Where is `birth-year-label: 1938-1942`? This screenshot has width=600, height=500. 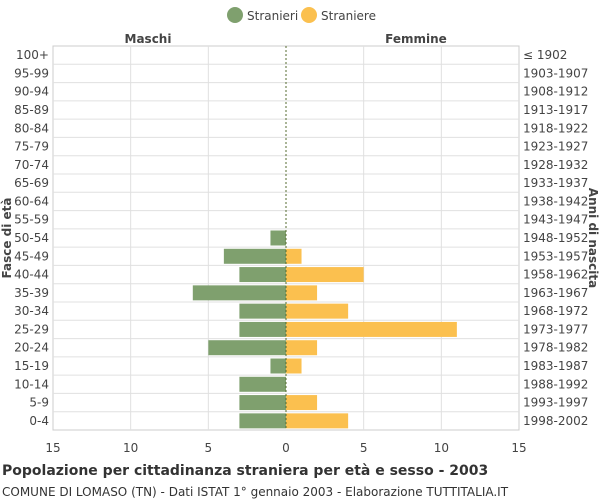 birth-year-label: 1938-1942 is located at coordinates (555, 201).